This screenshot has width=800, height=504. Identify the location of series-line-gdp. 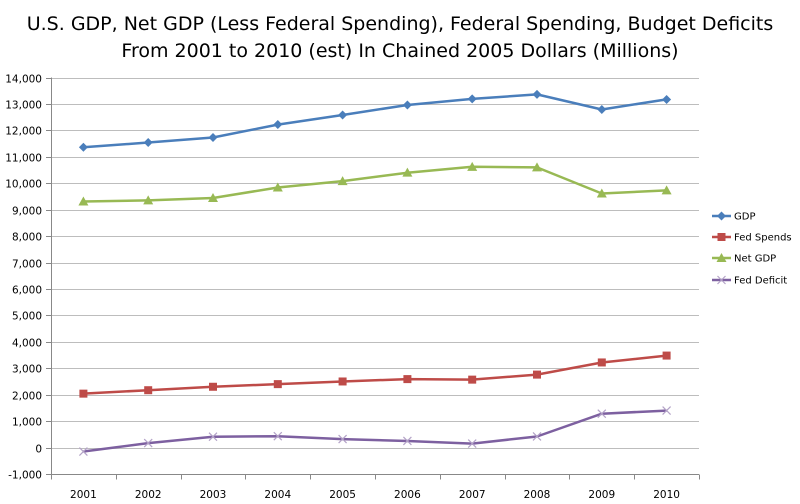
(375, 121).